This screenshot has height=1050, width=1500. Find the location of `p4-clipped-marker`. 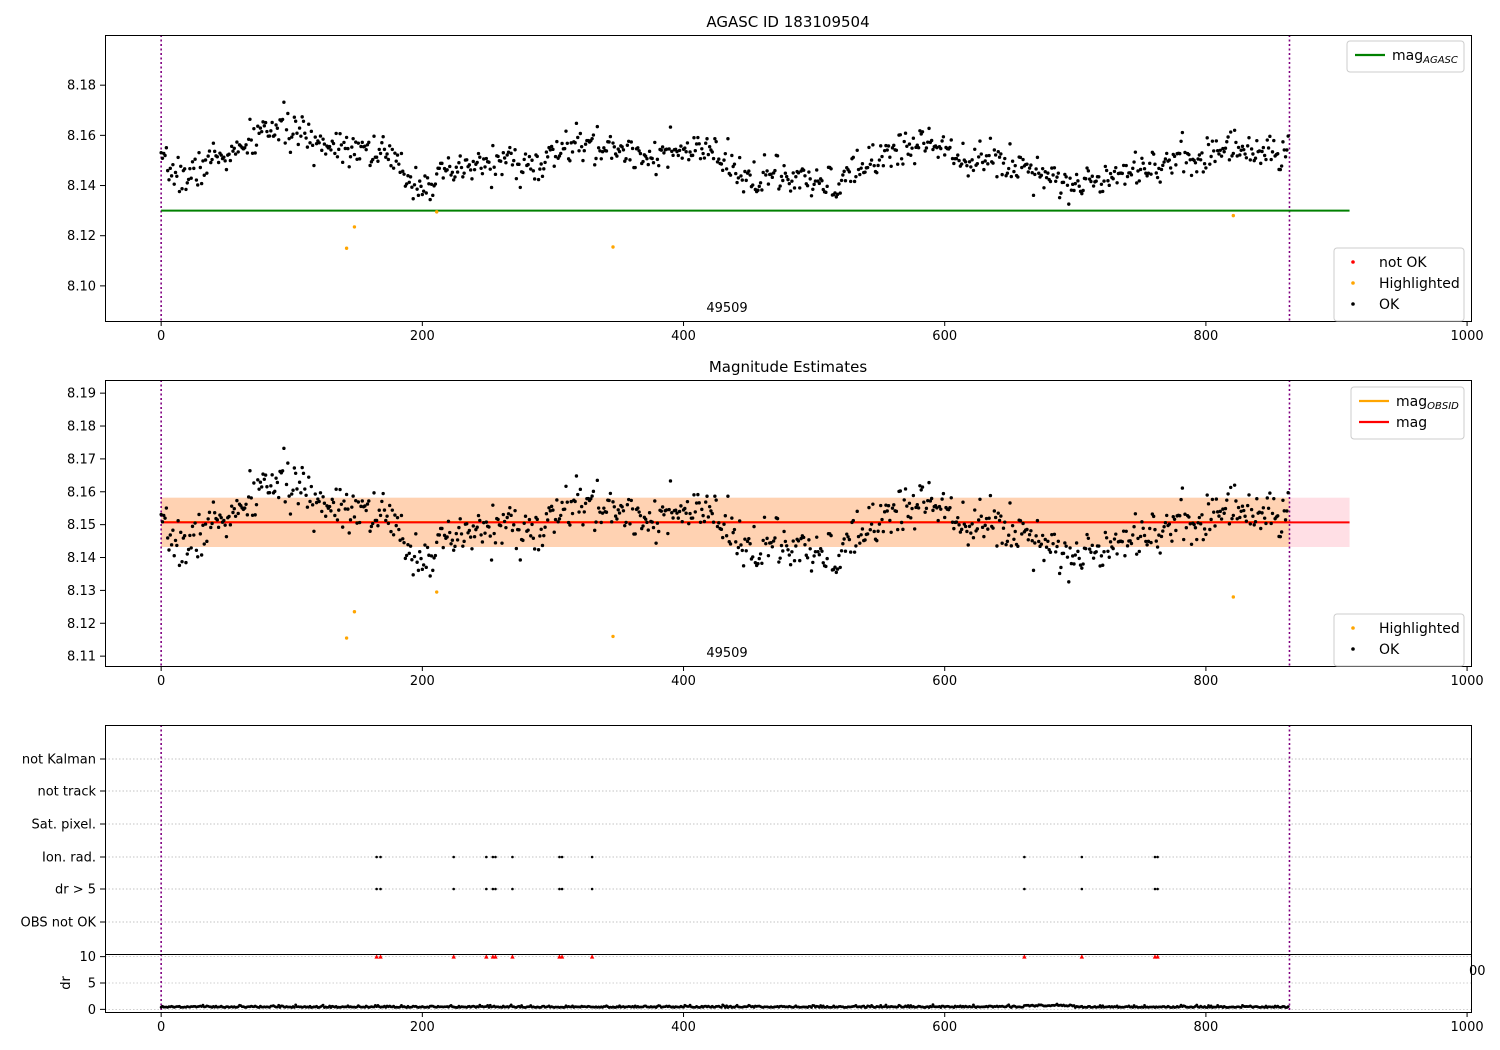

p4-clipped-marker is located at coordinates (1157, 956).